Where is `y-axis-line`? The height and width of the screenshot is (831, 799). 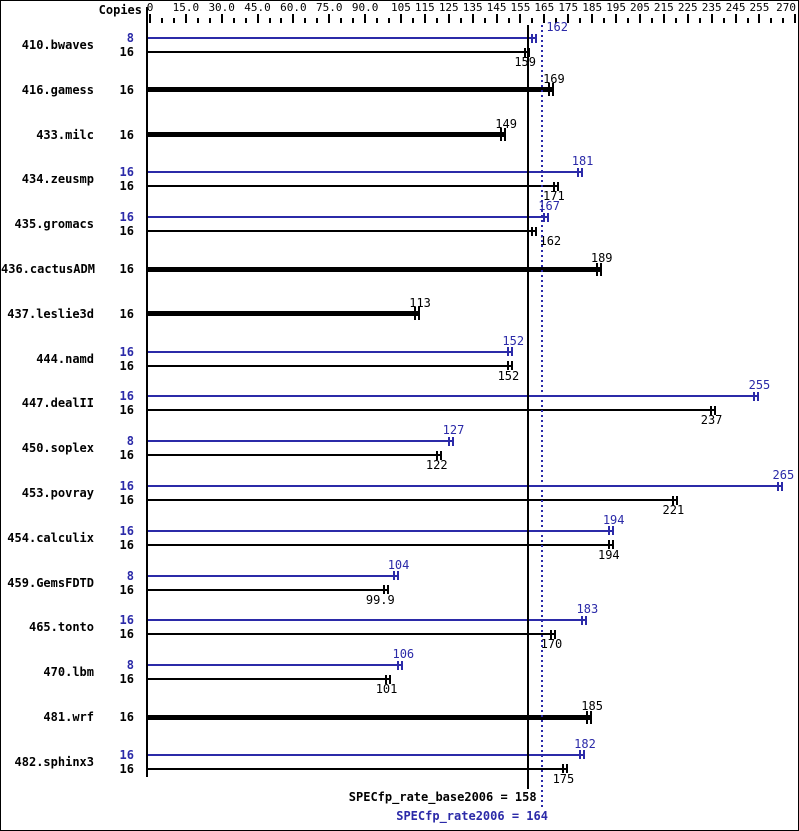
y-axis-line is located at coordinates (147, 392).